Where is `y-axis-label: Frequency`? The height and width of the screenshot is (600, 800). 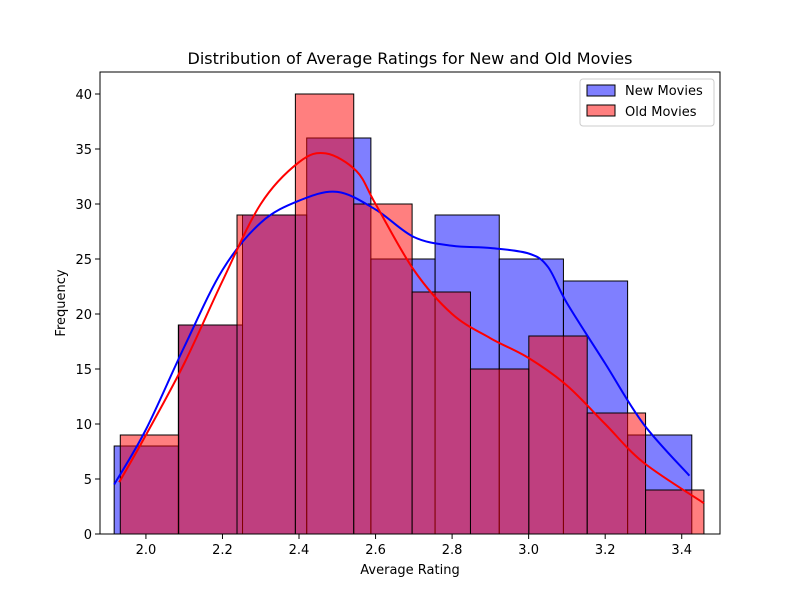 y-axis-label: Frequency is located at coordinates (61, 302).